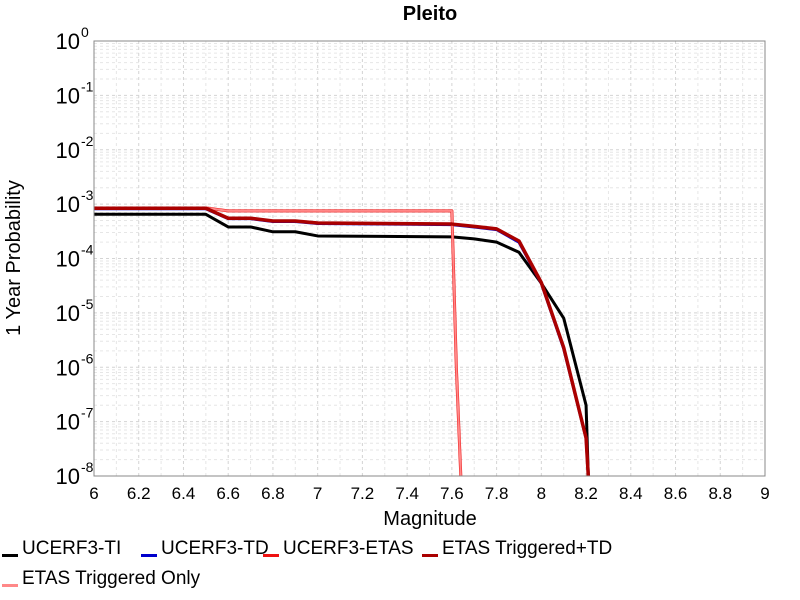  What do you see at coordinates (87, 467) in the screenshot?
I see `y-tick-label-exponent: -8` at bounding box center [87, 467].